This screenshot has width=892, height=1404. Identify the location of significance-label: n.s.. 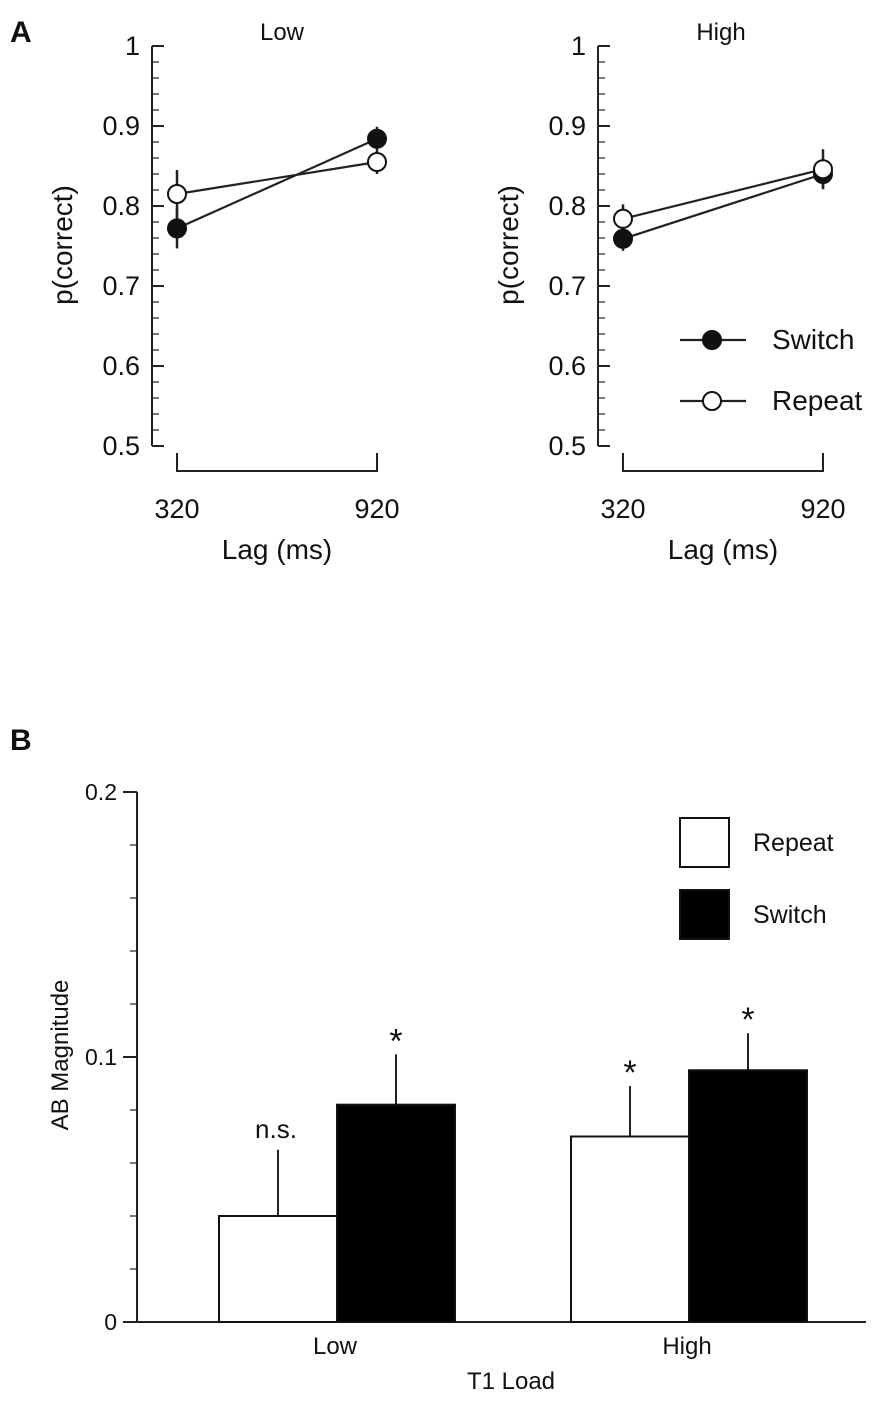
(276, 1129).